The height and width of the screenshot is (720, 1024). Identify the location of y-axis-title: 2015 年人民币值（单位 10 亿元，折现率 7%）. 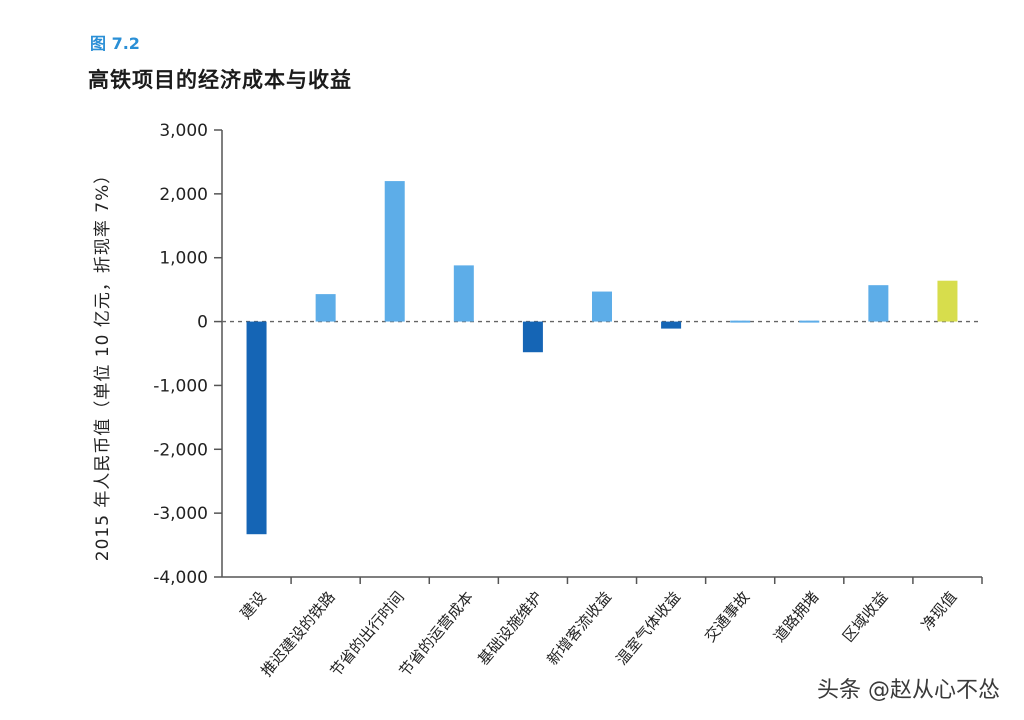
(103, 363).